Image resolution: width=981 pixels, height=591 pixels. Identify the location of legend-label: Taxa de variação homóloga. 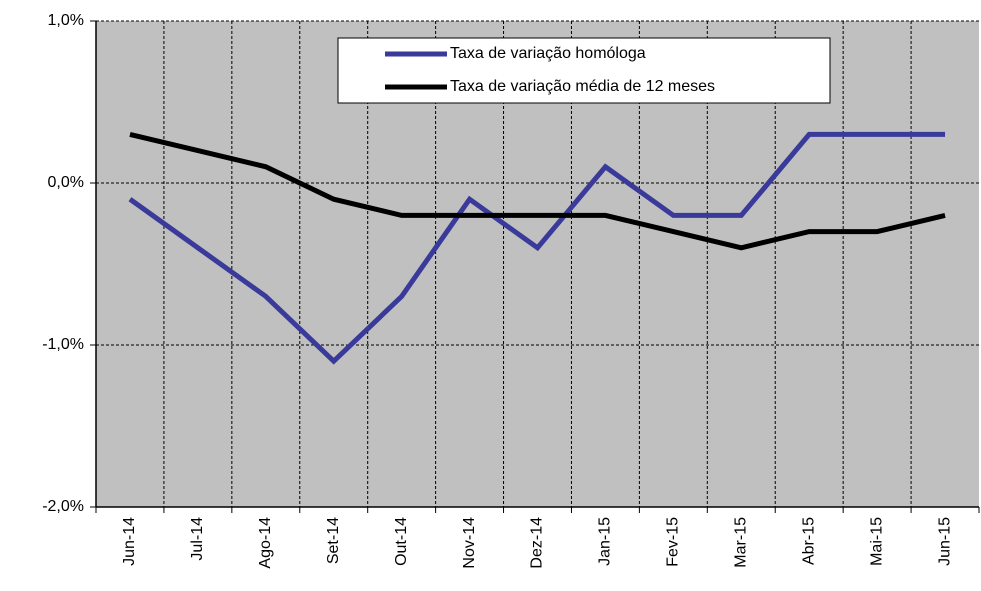
(548, 53).